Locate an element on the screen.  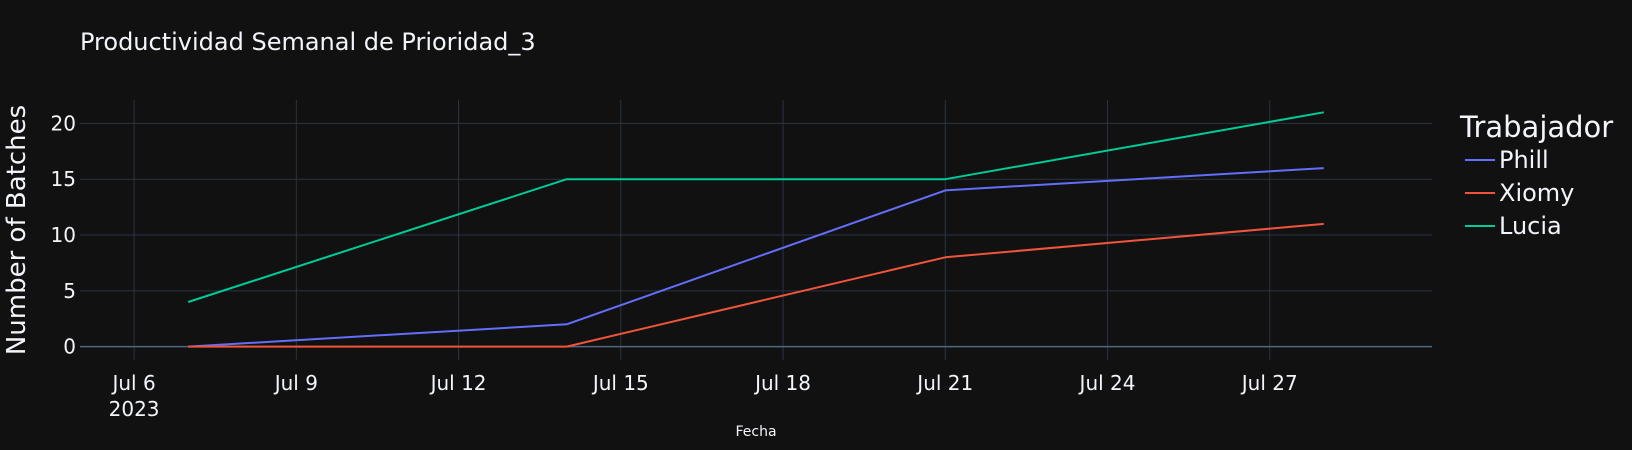
x-tick-label: Jul 12 is located at coordinates (458, 383).